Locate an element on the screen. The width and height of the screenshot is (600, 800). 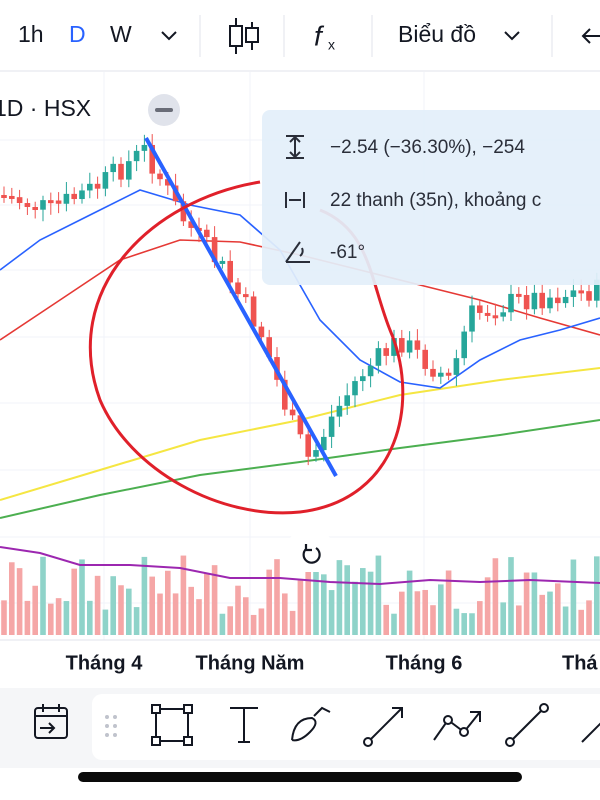
measure-angle: -61° is located at coordinates (347, 252).